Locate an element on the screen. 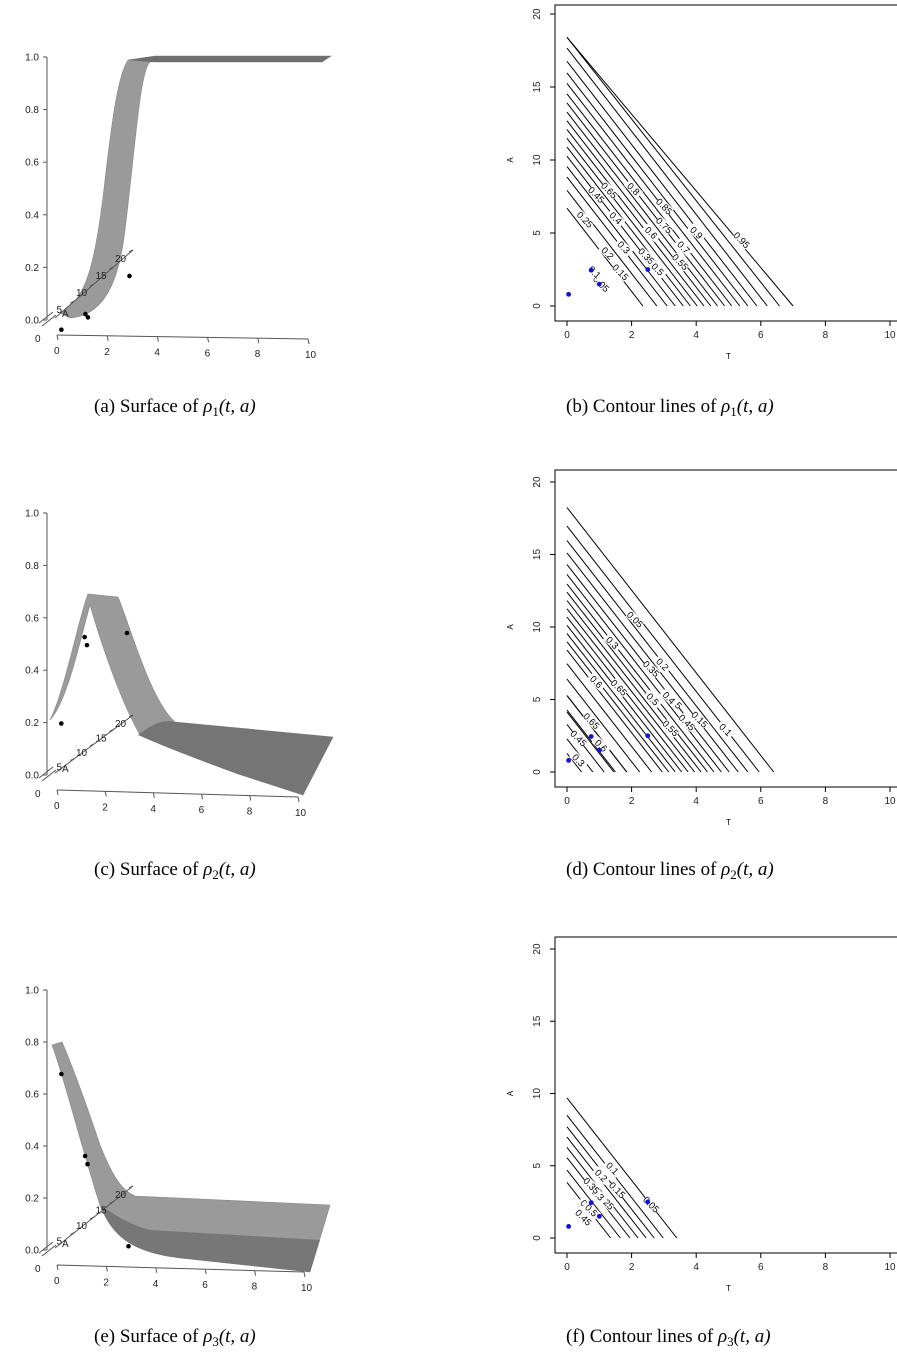 This screenshot has width=897, height=1353. surface-shadow is located at coordinates (210, 1238).